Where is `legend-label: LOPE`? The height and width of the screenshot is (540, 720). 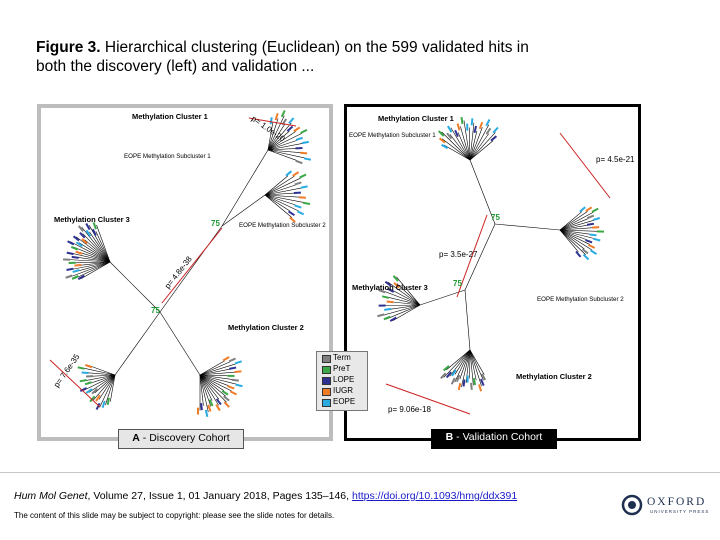
legend-label: LOPE is located at coordinates (344, 379).